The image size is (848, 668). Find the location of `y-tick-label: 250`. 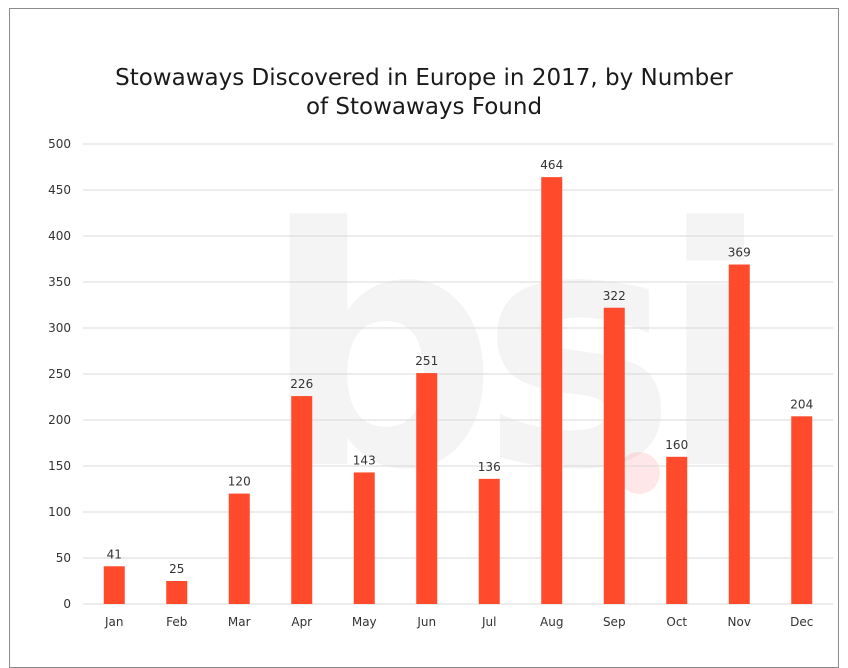

y-tick-label: 250 is located at coordinates (59, 374).